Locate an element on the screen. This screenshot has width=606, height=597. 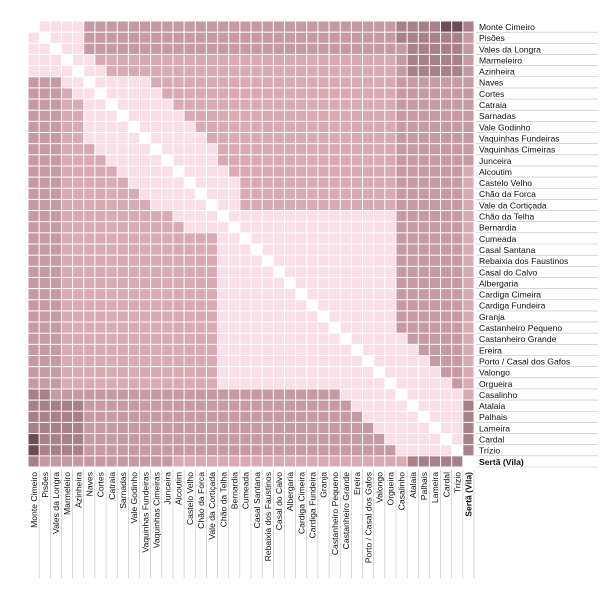
row-label-castanheiro-pequeno: Castanheiro Pequeno is located at coordinates (520, 328).